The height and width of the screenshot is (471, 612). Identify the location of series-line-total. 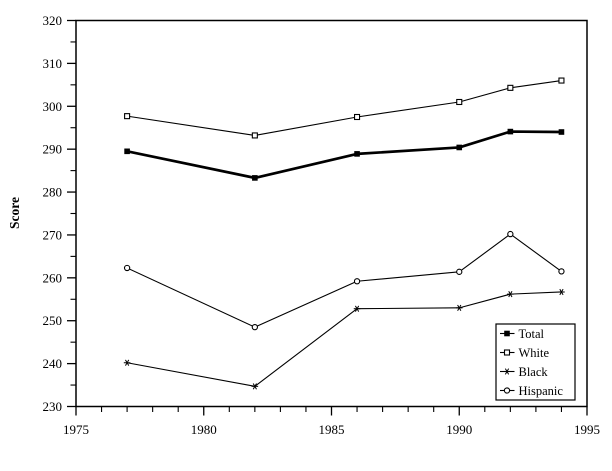
(344, 155).